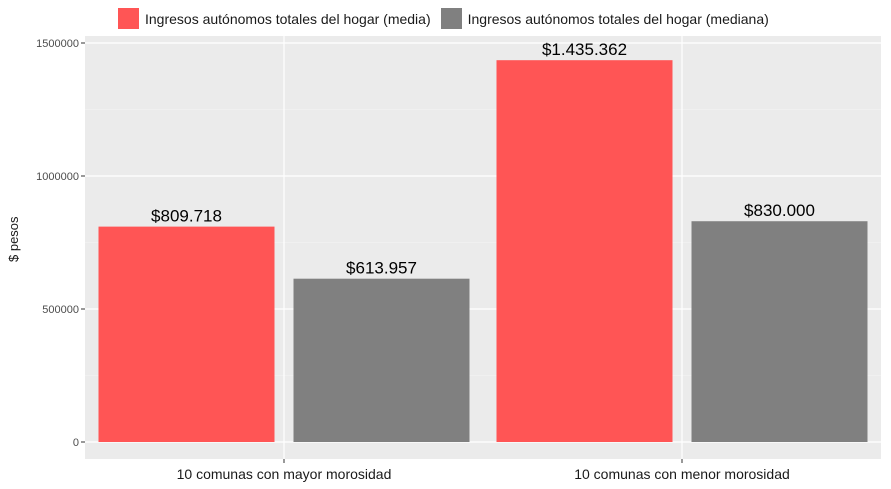 The width and height of the screenshot is (891, 489). I want to click on bar-data-label: $809.718, so click(186, 216).